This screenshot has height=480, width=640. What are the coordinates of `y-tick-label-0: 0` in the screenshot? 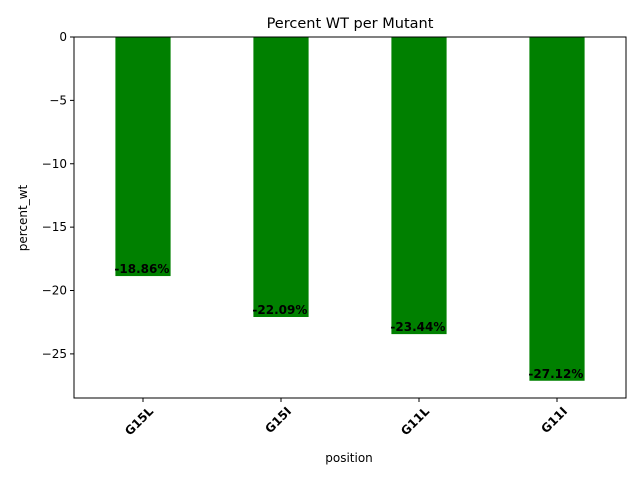 It's located at (63, 37).